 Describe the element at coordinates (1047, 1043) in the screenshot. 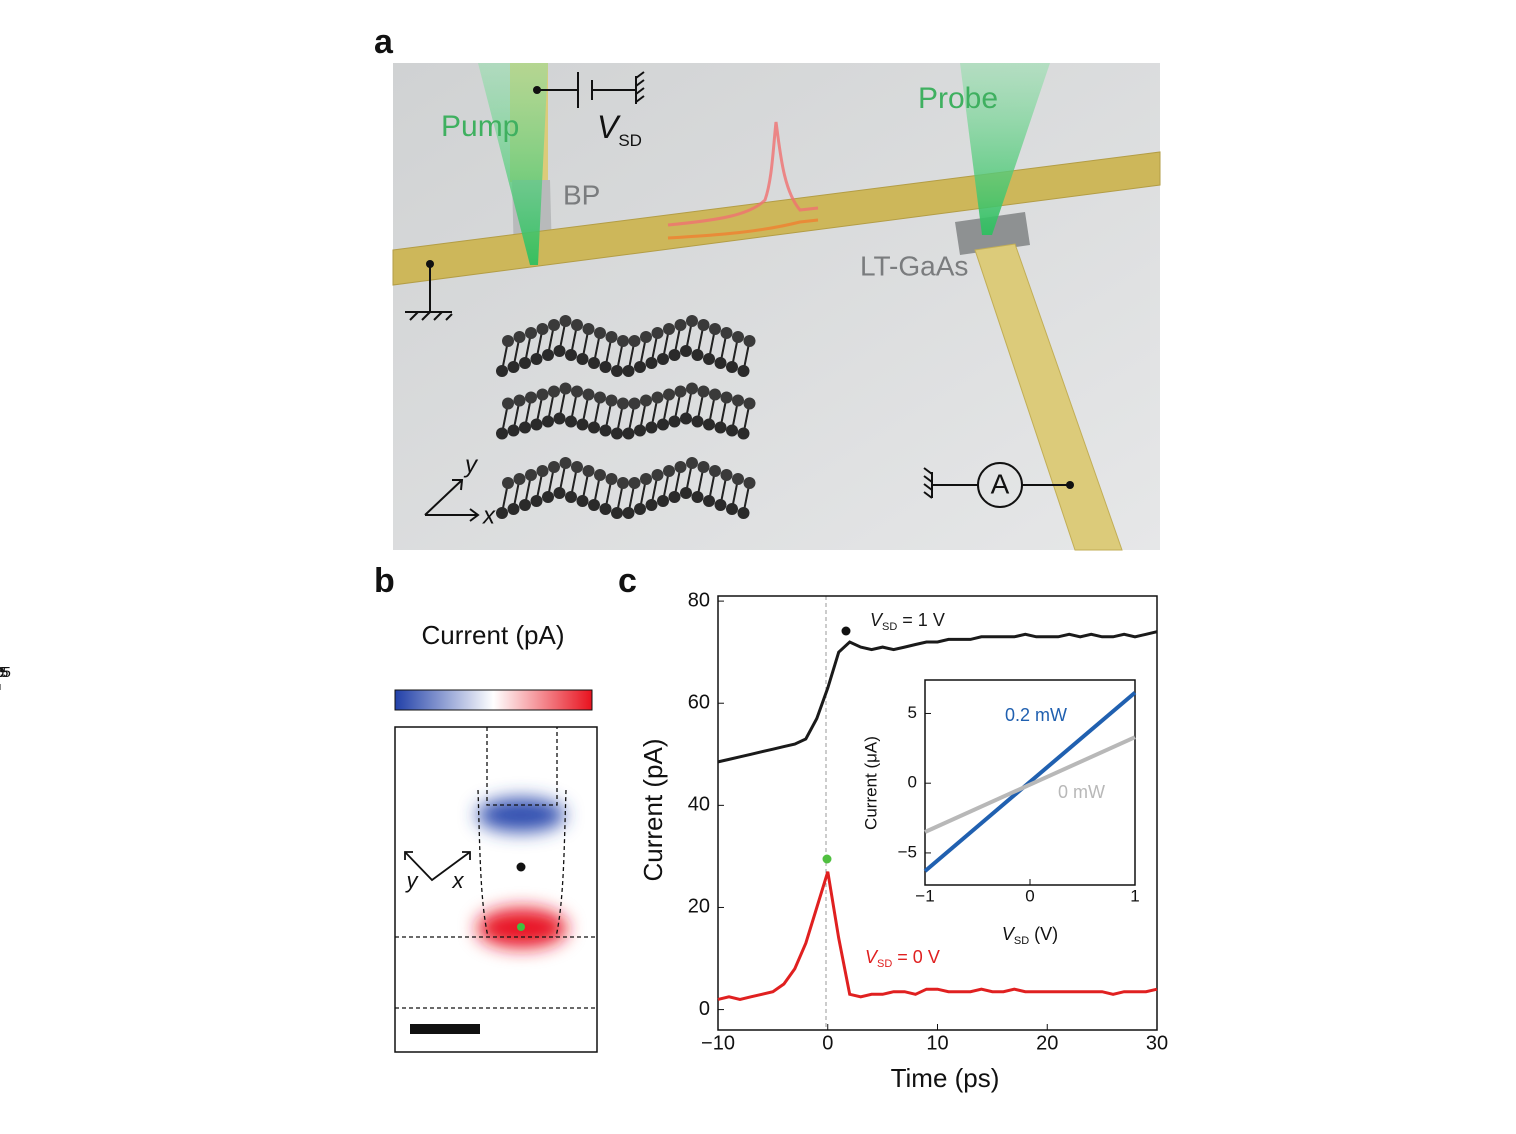

I see `x-tick-label: 20` at that location.